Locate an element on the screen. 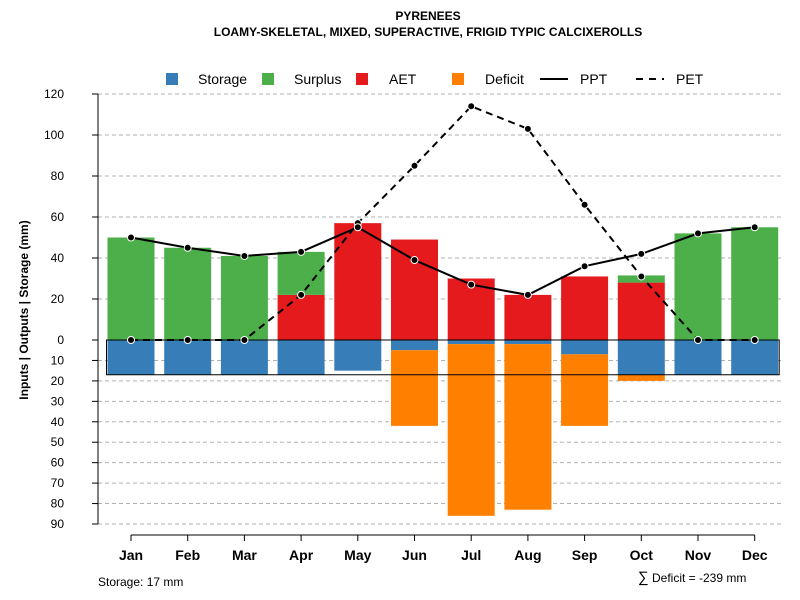  ppt-point-jan is located at coordinates (131, 237).